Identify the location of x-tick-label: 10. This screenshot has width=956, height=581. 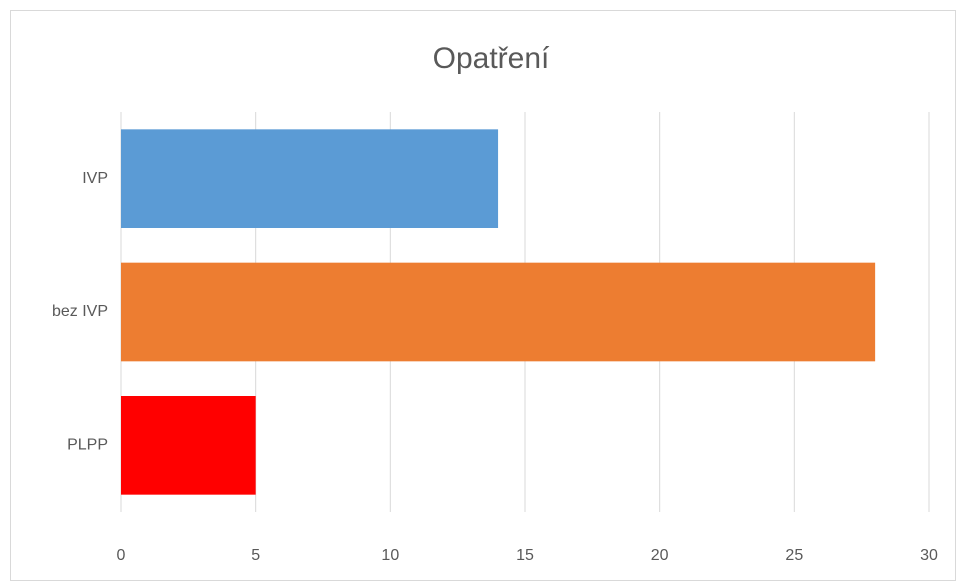
(390, 555).